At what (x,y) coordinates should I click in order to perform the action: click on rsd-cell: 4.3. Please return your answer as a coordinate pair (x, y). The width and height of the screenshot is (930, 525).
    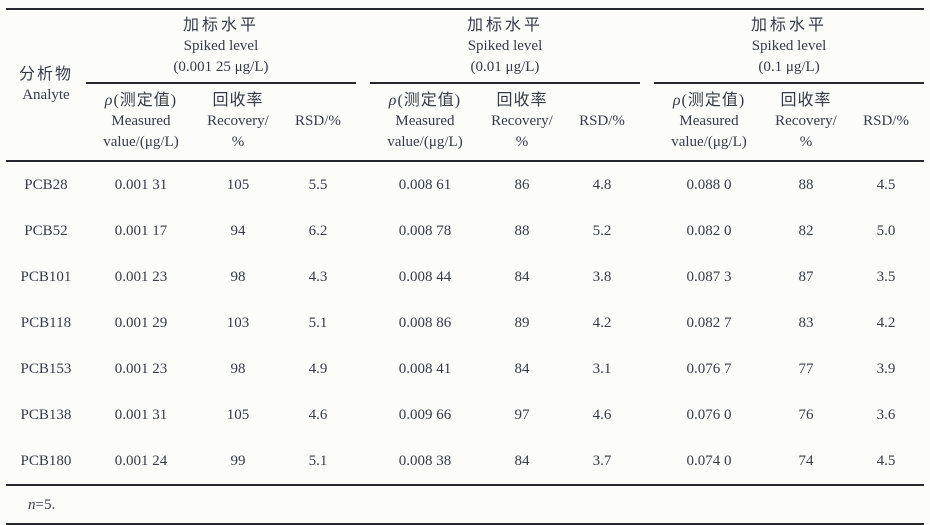
    Looking at the image, I should click on (318, 276).